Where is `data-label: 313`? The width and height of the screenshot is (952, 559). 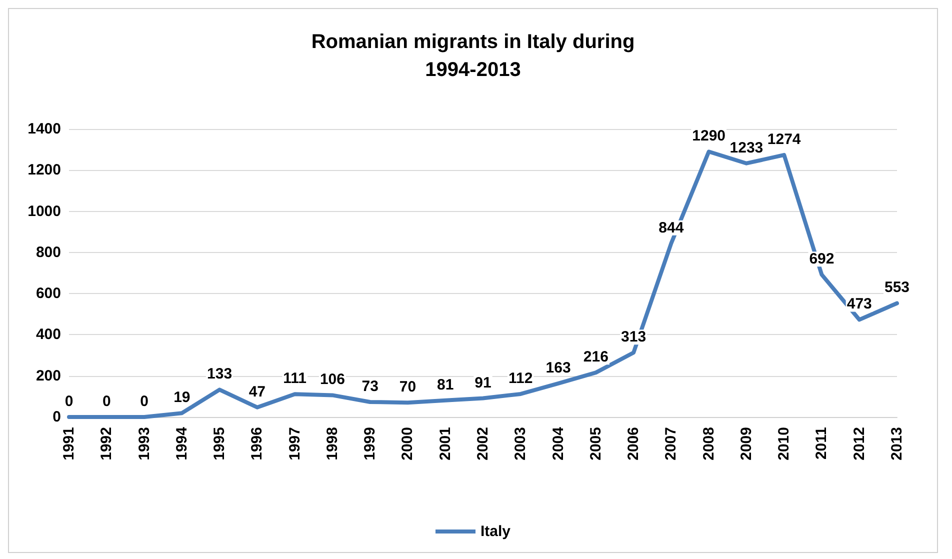
data-label: 313 is located at coordinates (633, 337).